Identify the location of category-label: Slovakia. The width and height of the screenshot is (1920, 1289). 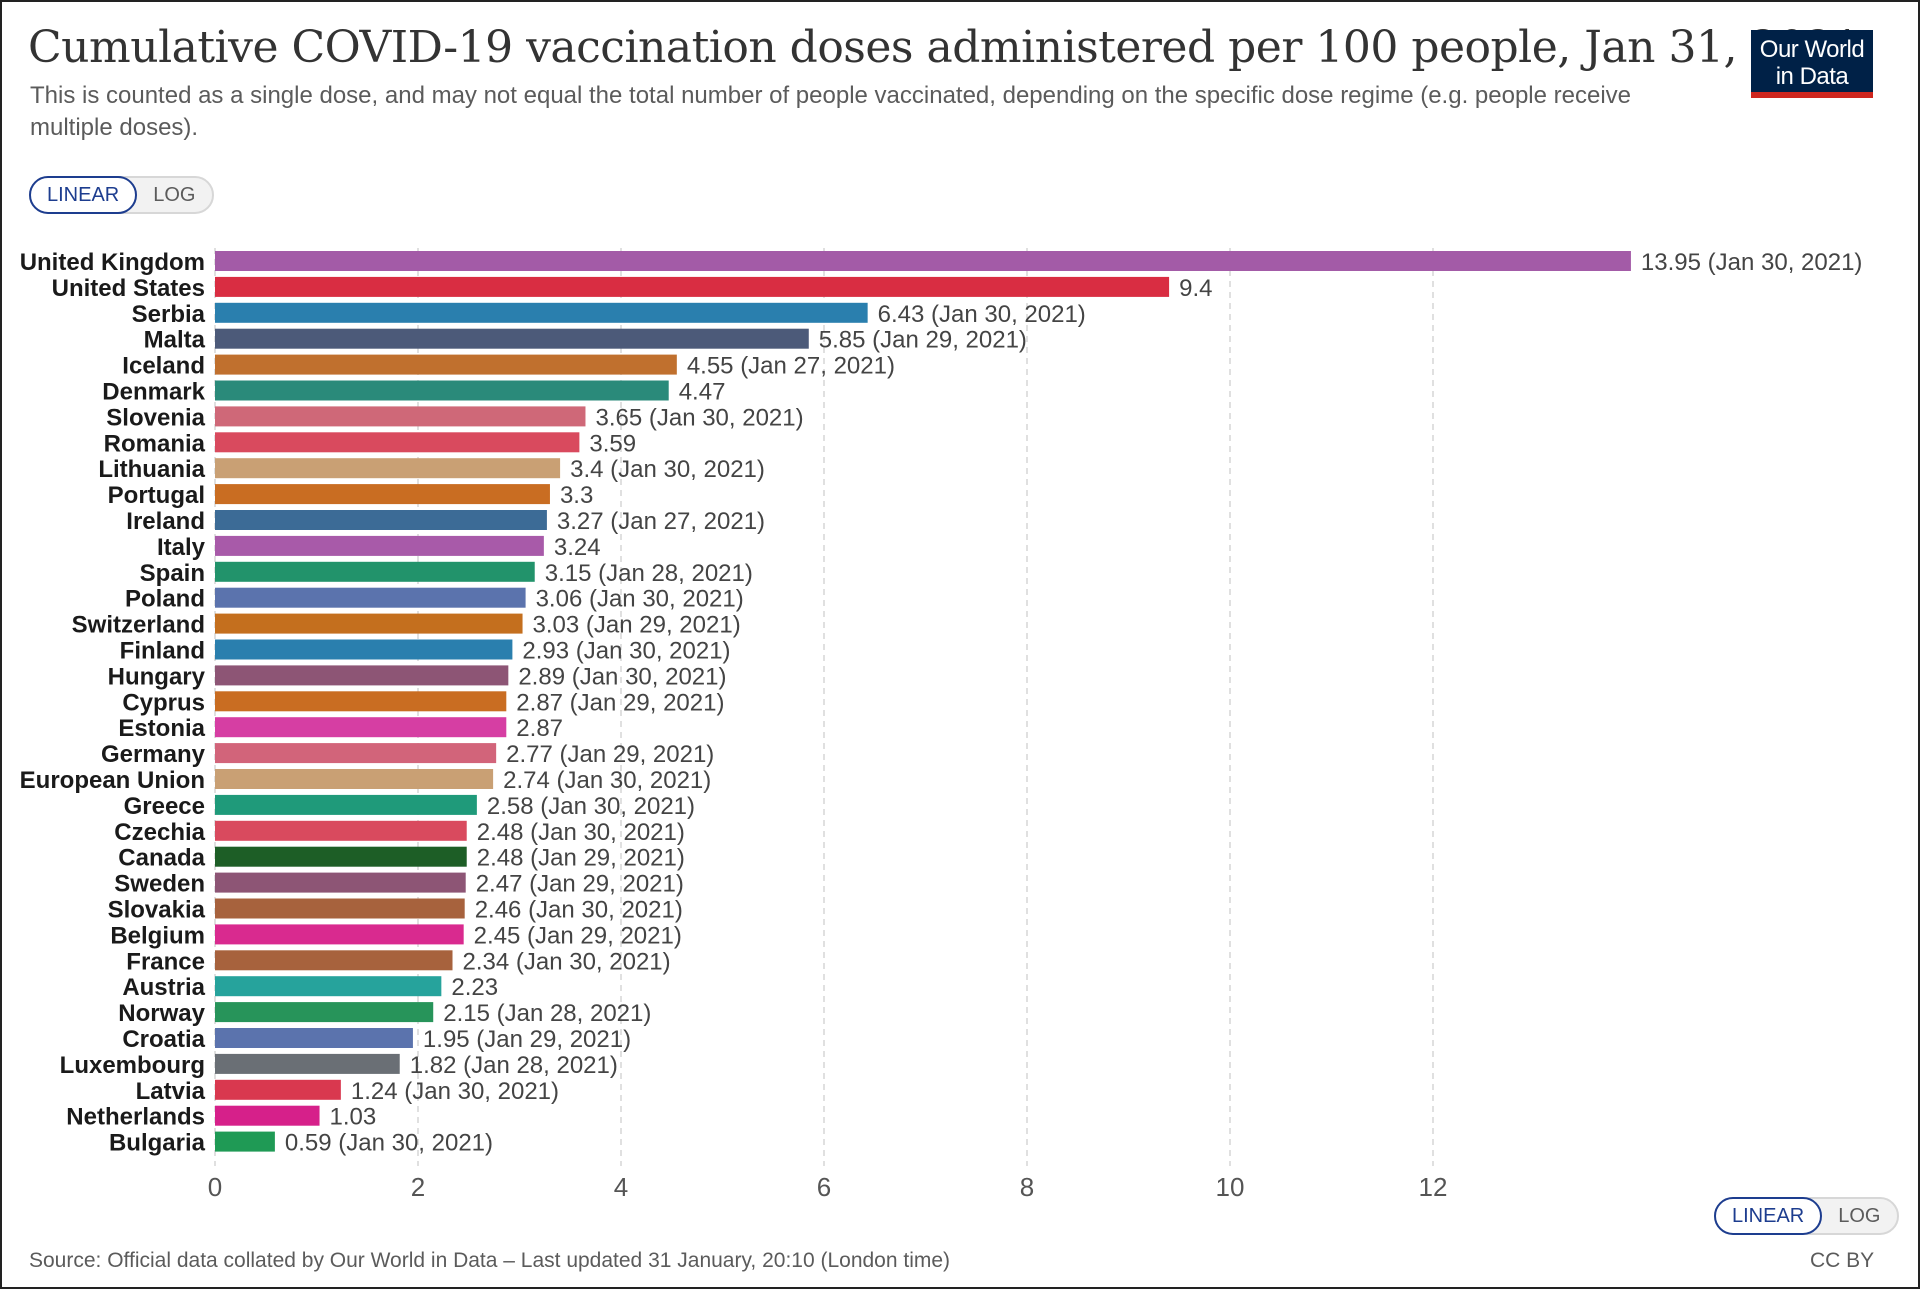
(157, 910).